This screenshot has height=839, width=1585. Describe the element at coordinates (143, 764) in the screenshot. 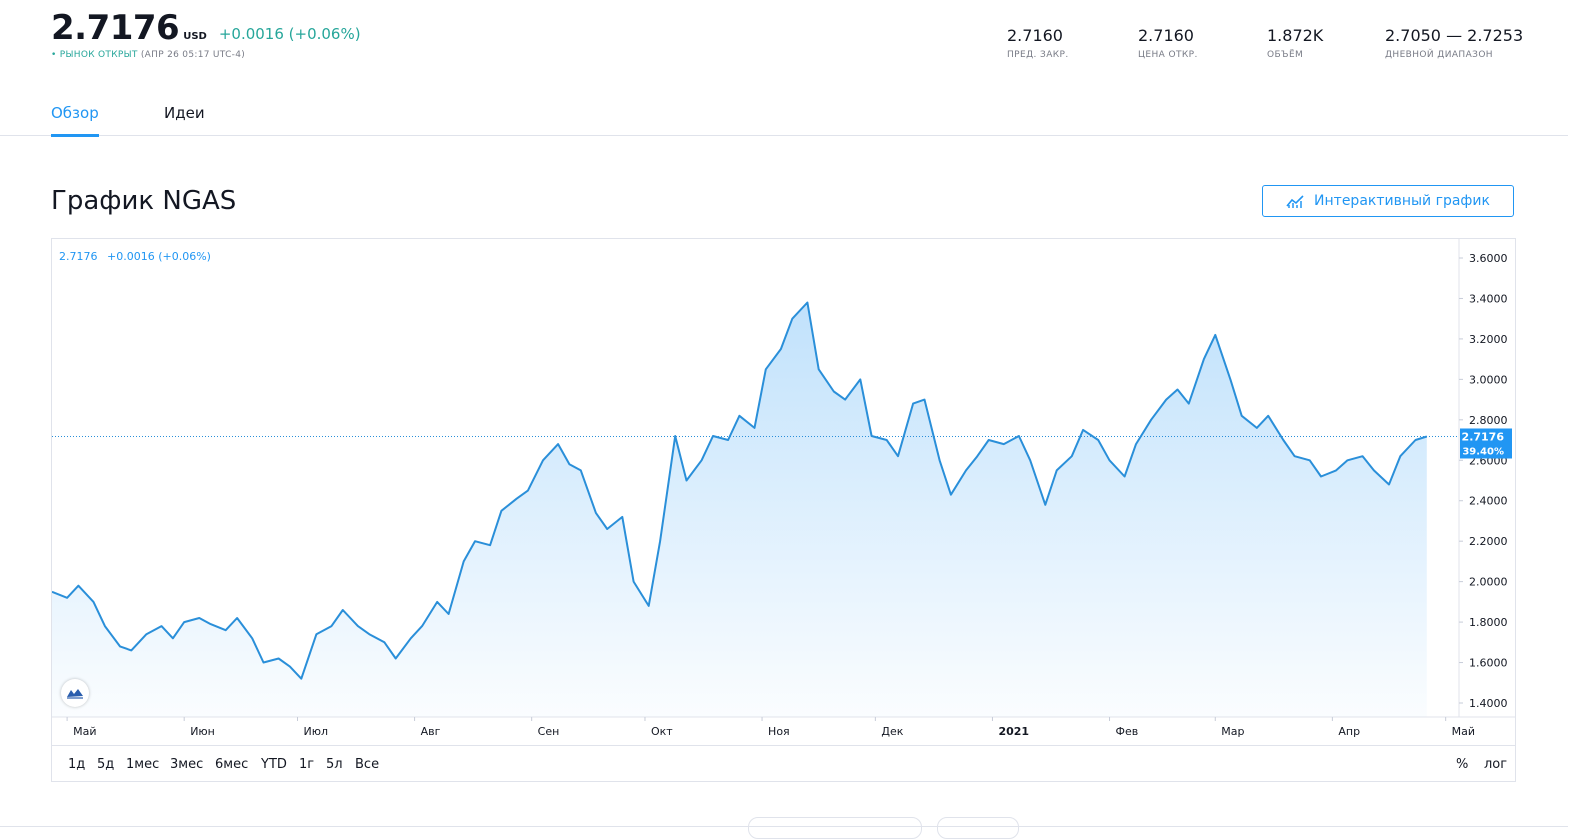

I see `range-1m-button: 1мес` at that location.